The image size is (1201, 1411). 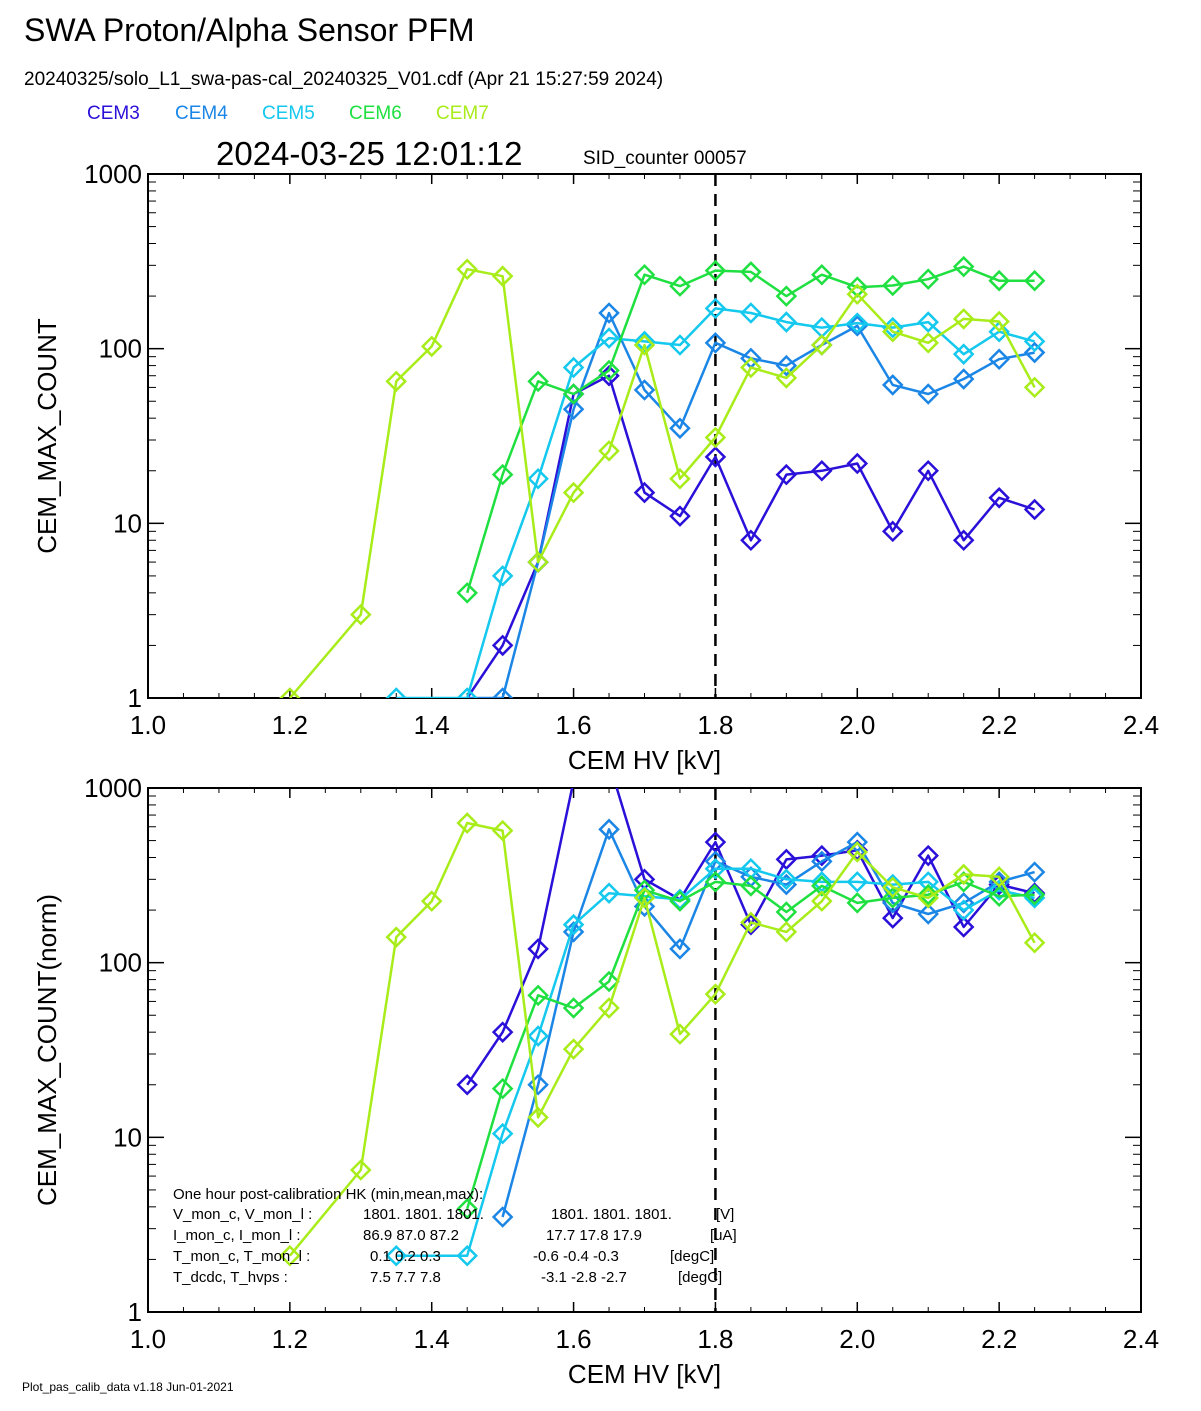 I want to click on hk-row-unit: [uA], so click(x=723, y=1235).